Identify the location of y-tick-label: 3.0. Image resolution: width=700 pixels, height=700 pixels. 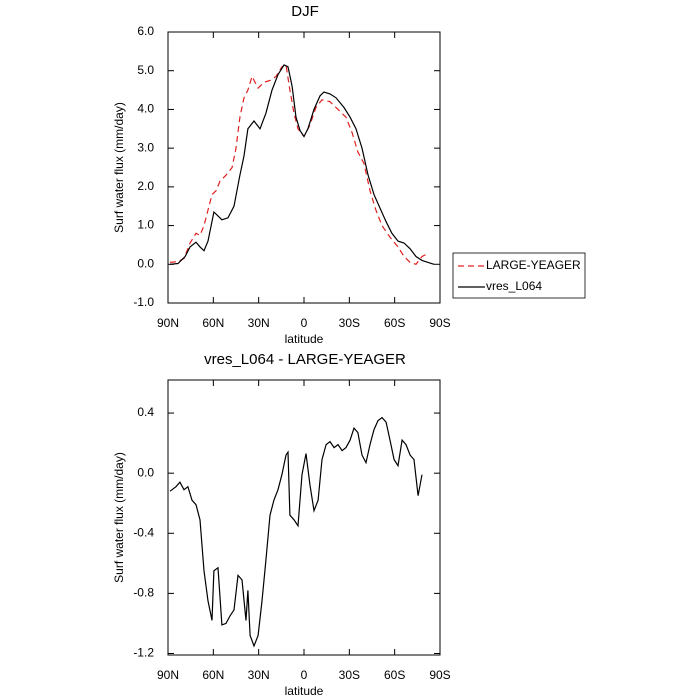
(145, 147).